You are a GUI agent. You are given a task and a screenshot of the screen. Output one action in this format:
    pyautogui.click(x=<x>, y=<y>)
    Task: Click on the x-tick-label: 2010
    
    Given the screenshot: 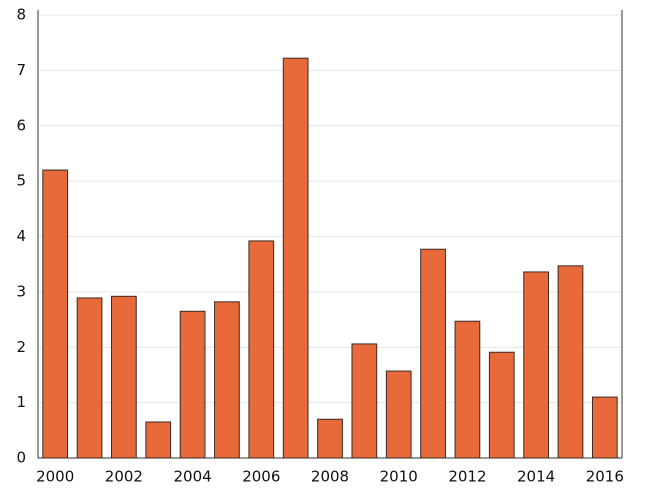 What is the action you would take?
    pyautogui.click(x=399, y=477)
    